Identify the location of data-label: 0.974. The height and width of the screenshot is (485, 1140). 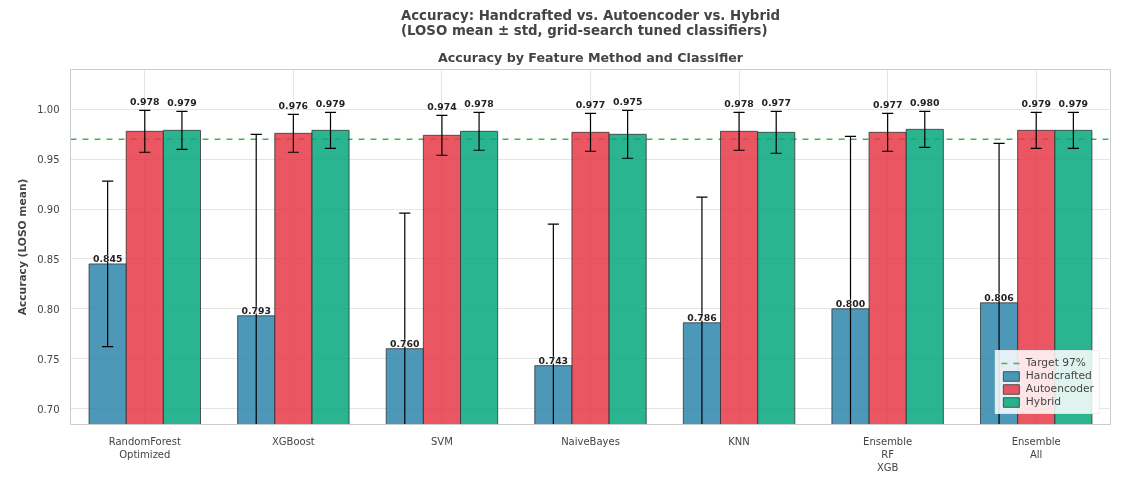
(442, 107).